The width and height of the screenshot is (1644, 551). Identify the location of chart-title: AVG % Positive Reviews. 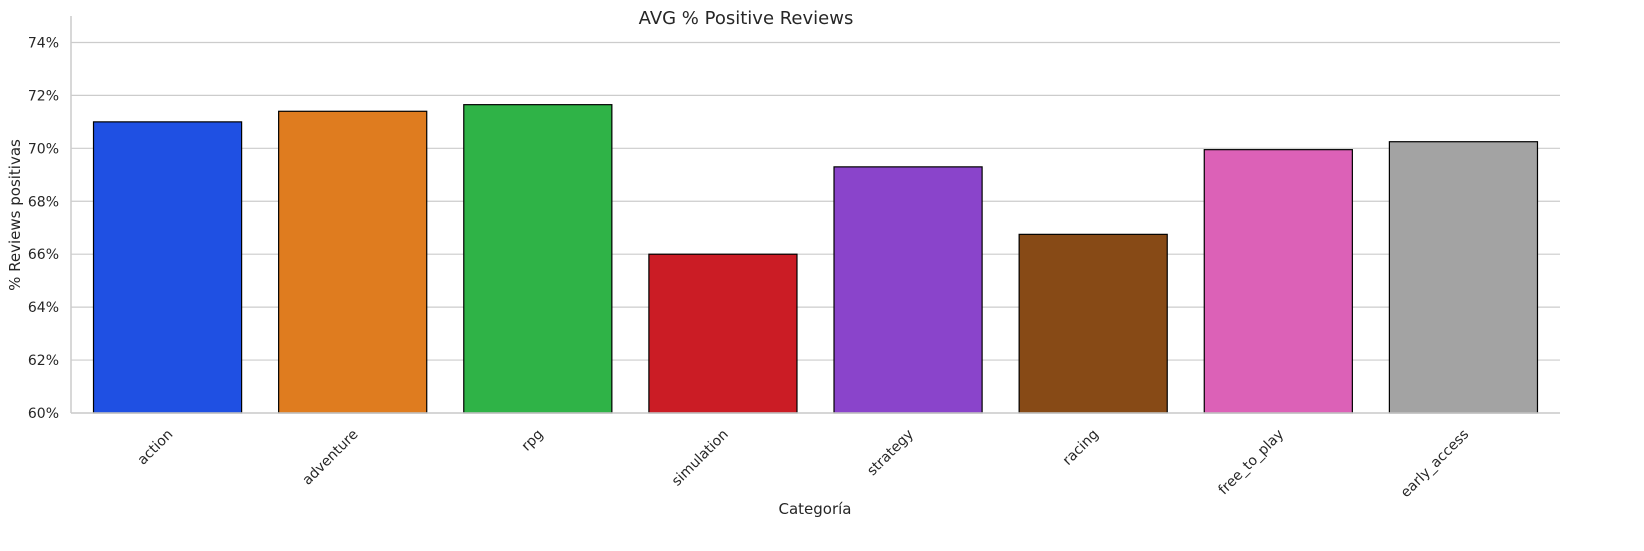
(746, 18).